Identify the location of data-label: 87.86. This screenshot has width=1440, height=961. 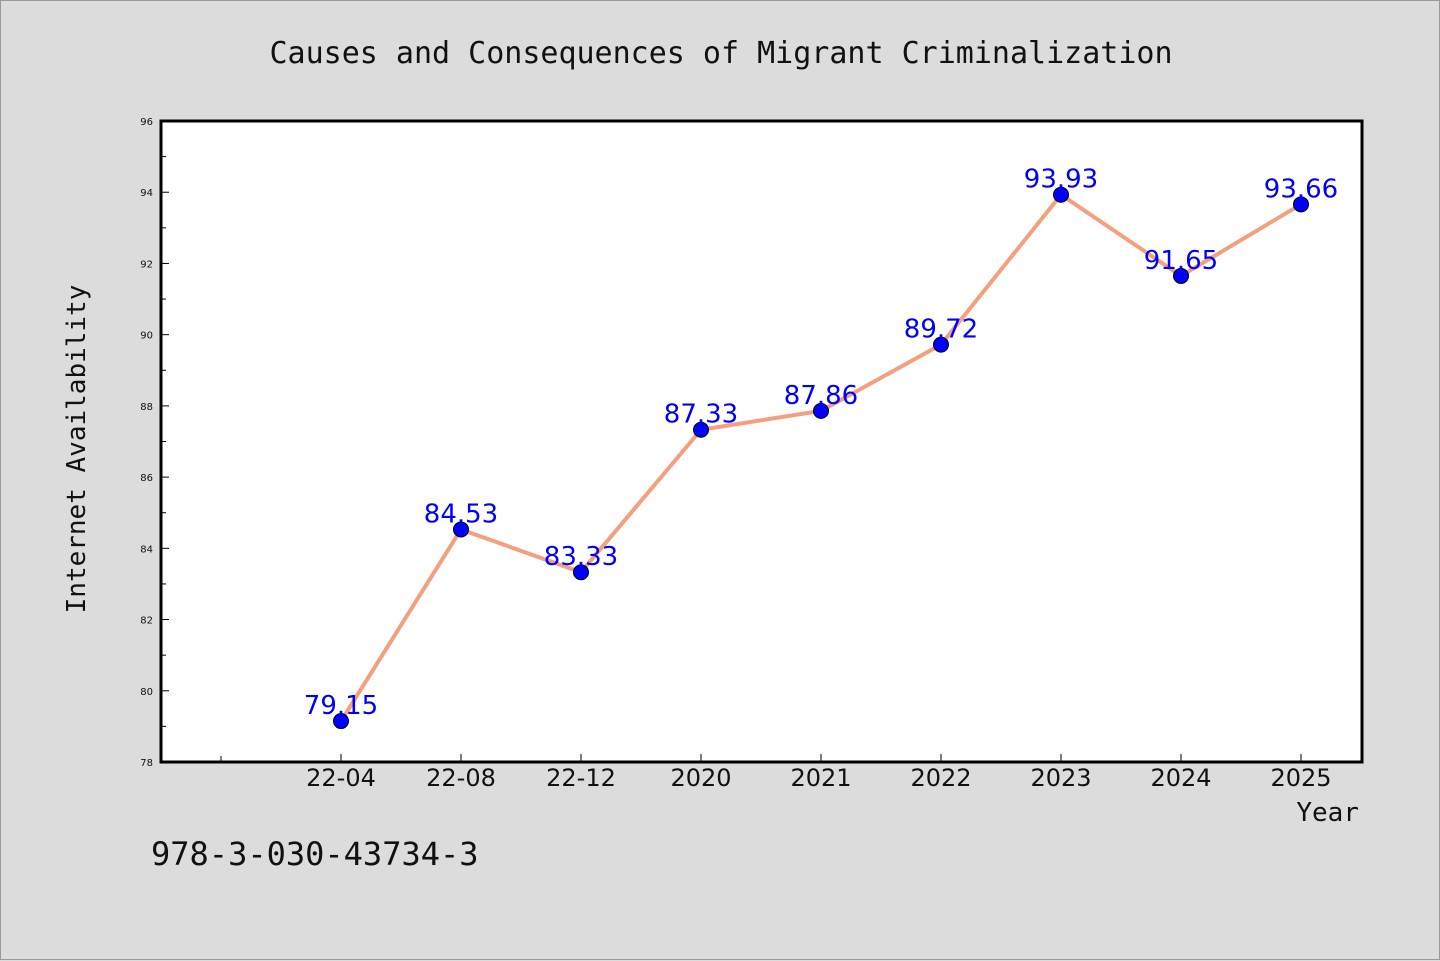
(821, 396).